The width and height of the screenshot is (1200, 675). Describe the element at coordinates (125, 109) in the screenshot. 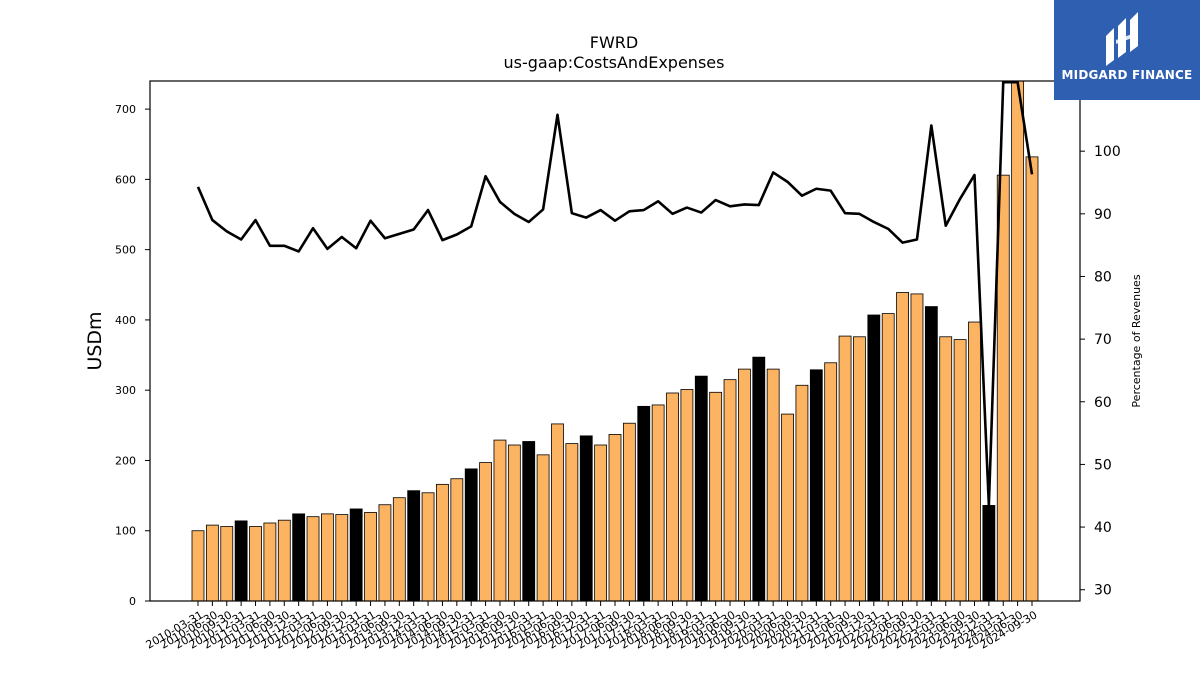

I see `y-tick-label: 700` at that location.